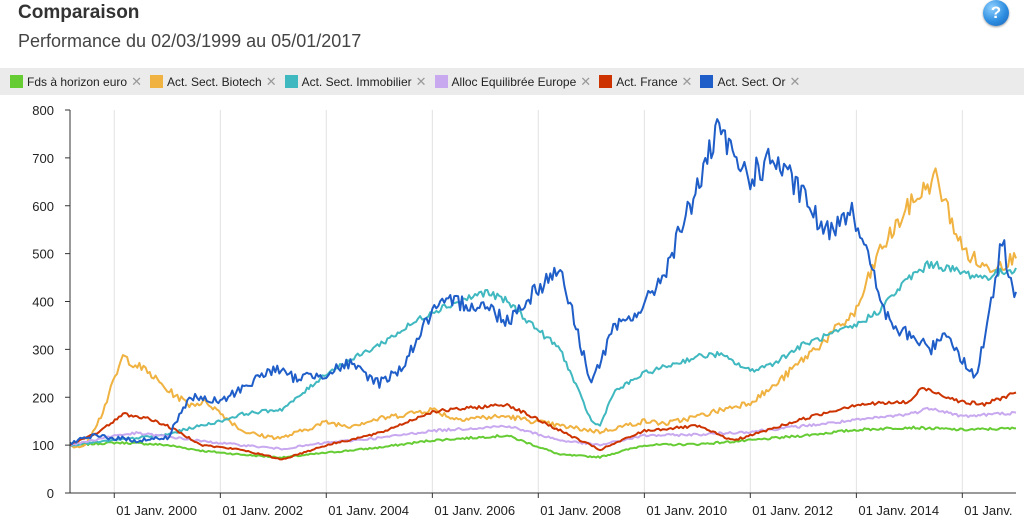 The image size is (1024, 531). Describe the element at coordinates (262, 510) in the screenshot. I see `x-tick-label: 01 Janv. 2002` at that location.